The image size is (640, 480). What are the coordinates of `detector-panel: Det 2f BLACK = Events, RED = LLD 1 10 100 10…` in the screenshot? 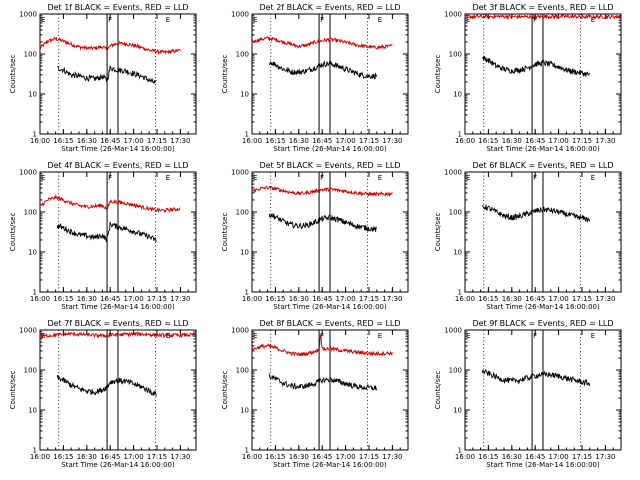 It's located at (315, 78).